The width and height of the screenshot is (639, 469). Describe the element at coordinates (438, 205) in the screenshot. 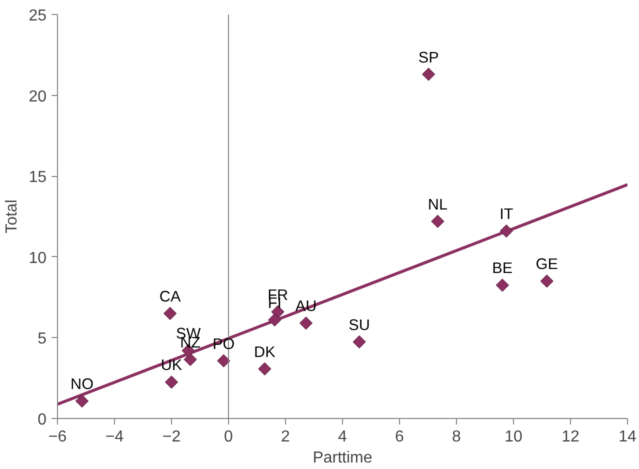

I see `annotation: NL` at that location.